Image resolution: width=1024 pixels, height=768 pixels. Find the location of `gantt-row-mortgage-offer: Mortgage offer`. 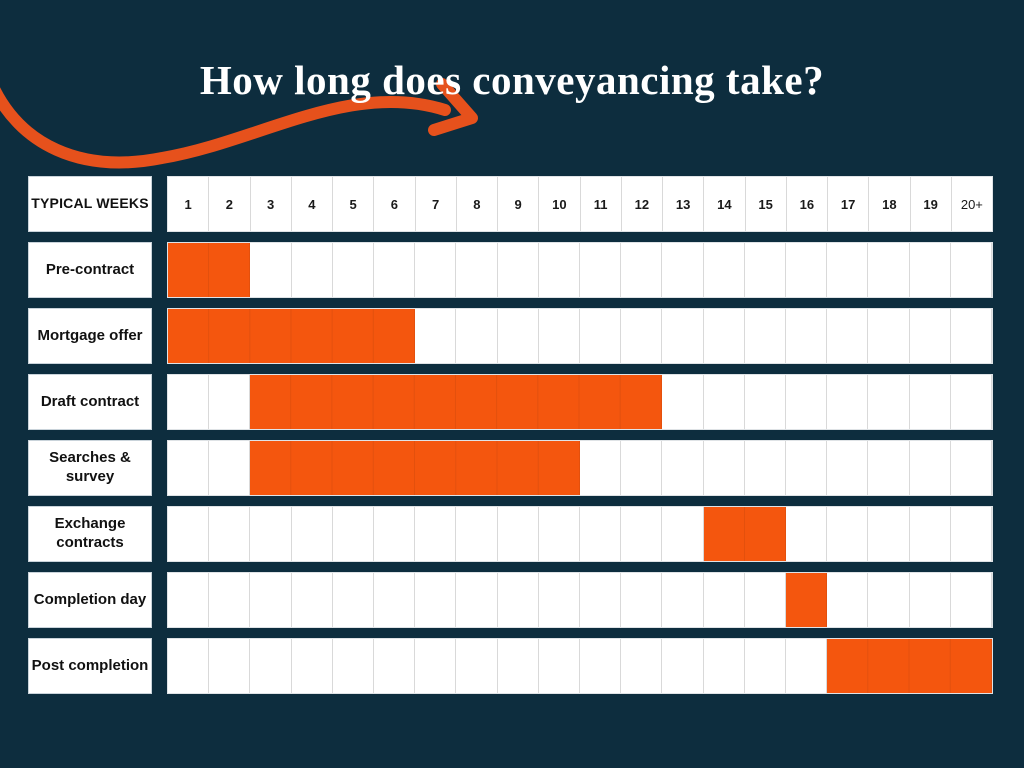

gantt-row-mortgage-offer: Mortgage offer is located at coordinates (510, 336).